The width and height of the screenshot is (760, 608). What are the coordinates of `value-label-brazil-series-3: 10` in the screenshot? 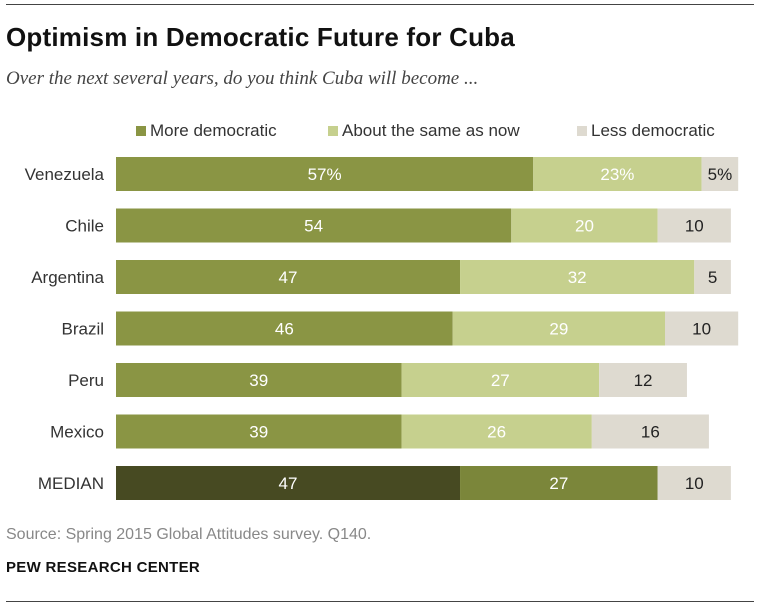 It's located at (701, 329).